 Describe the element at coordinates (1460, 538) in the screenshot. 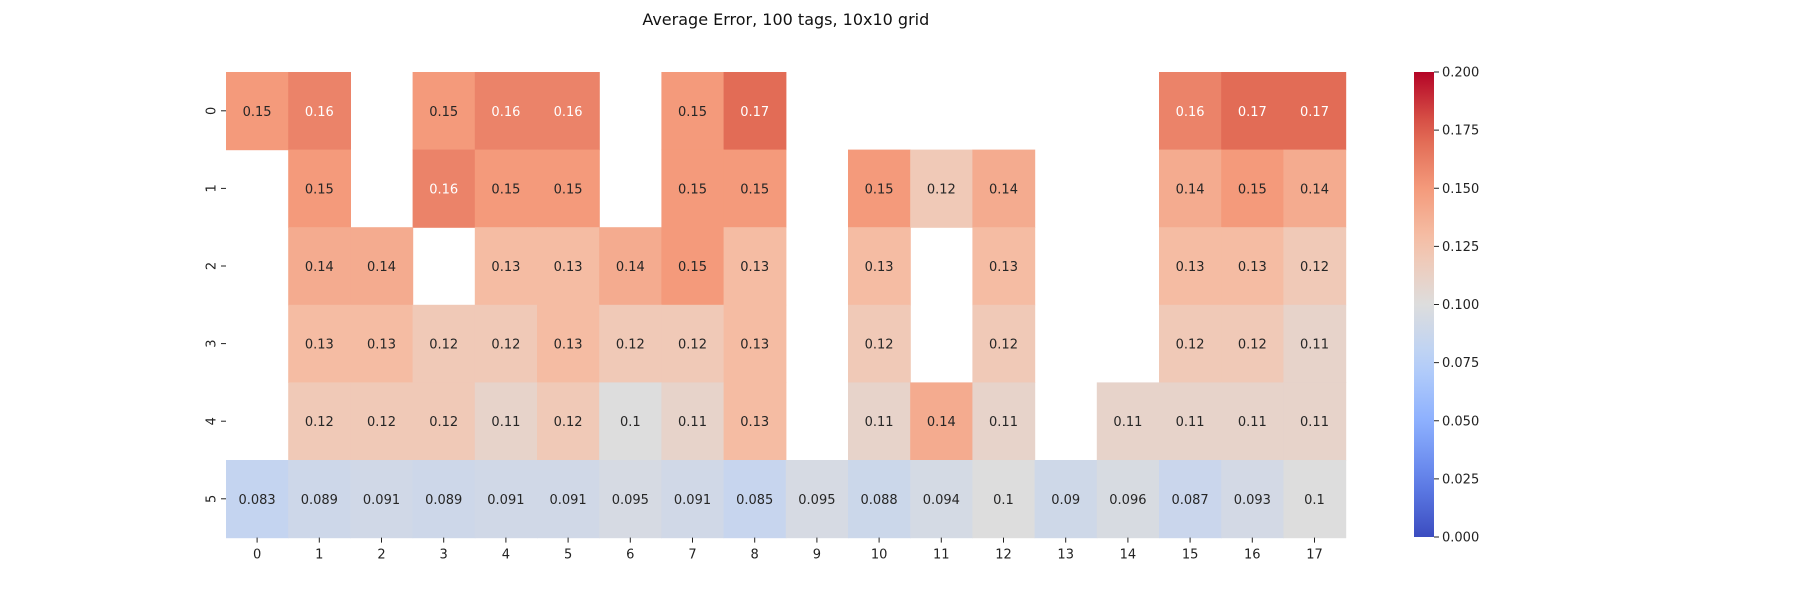

I see `colorbar-tick-label: 0.000` at that location.